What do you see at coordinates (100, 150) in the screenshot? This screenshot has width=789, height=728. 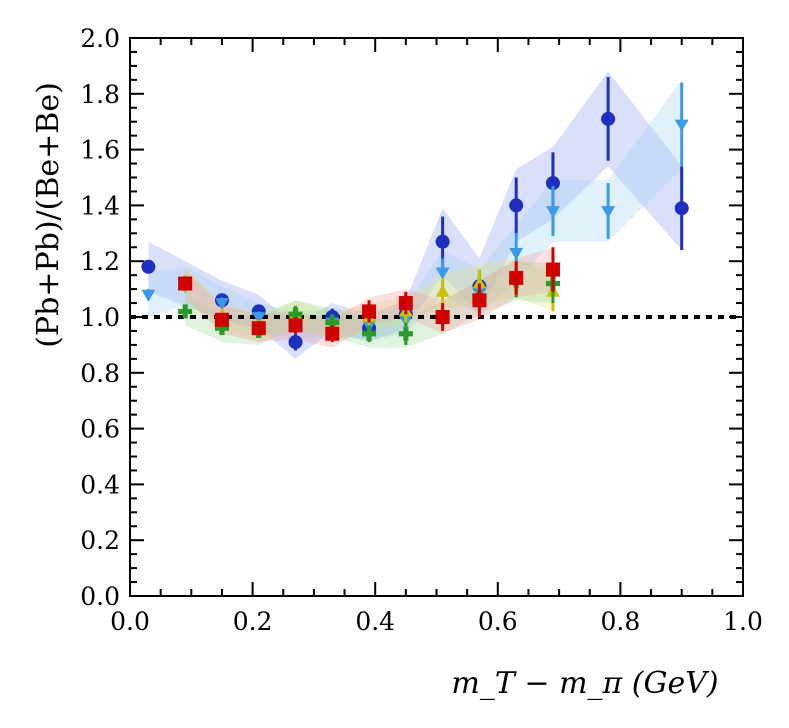 I see `y-tick-label: 1.6` at bounding box center [100, 150].